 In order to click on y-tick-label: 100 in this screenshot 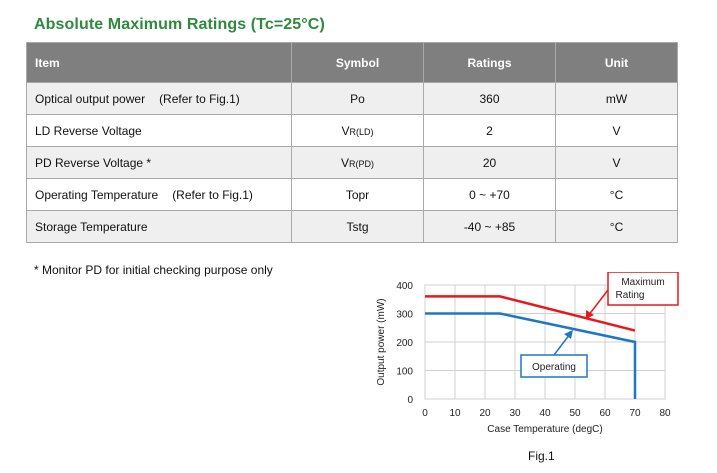, I will do `click(404, 372)`.